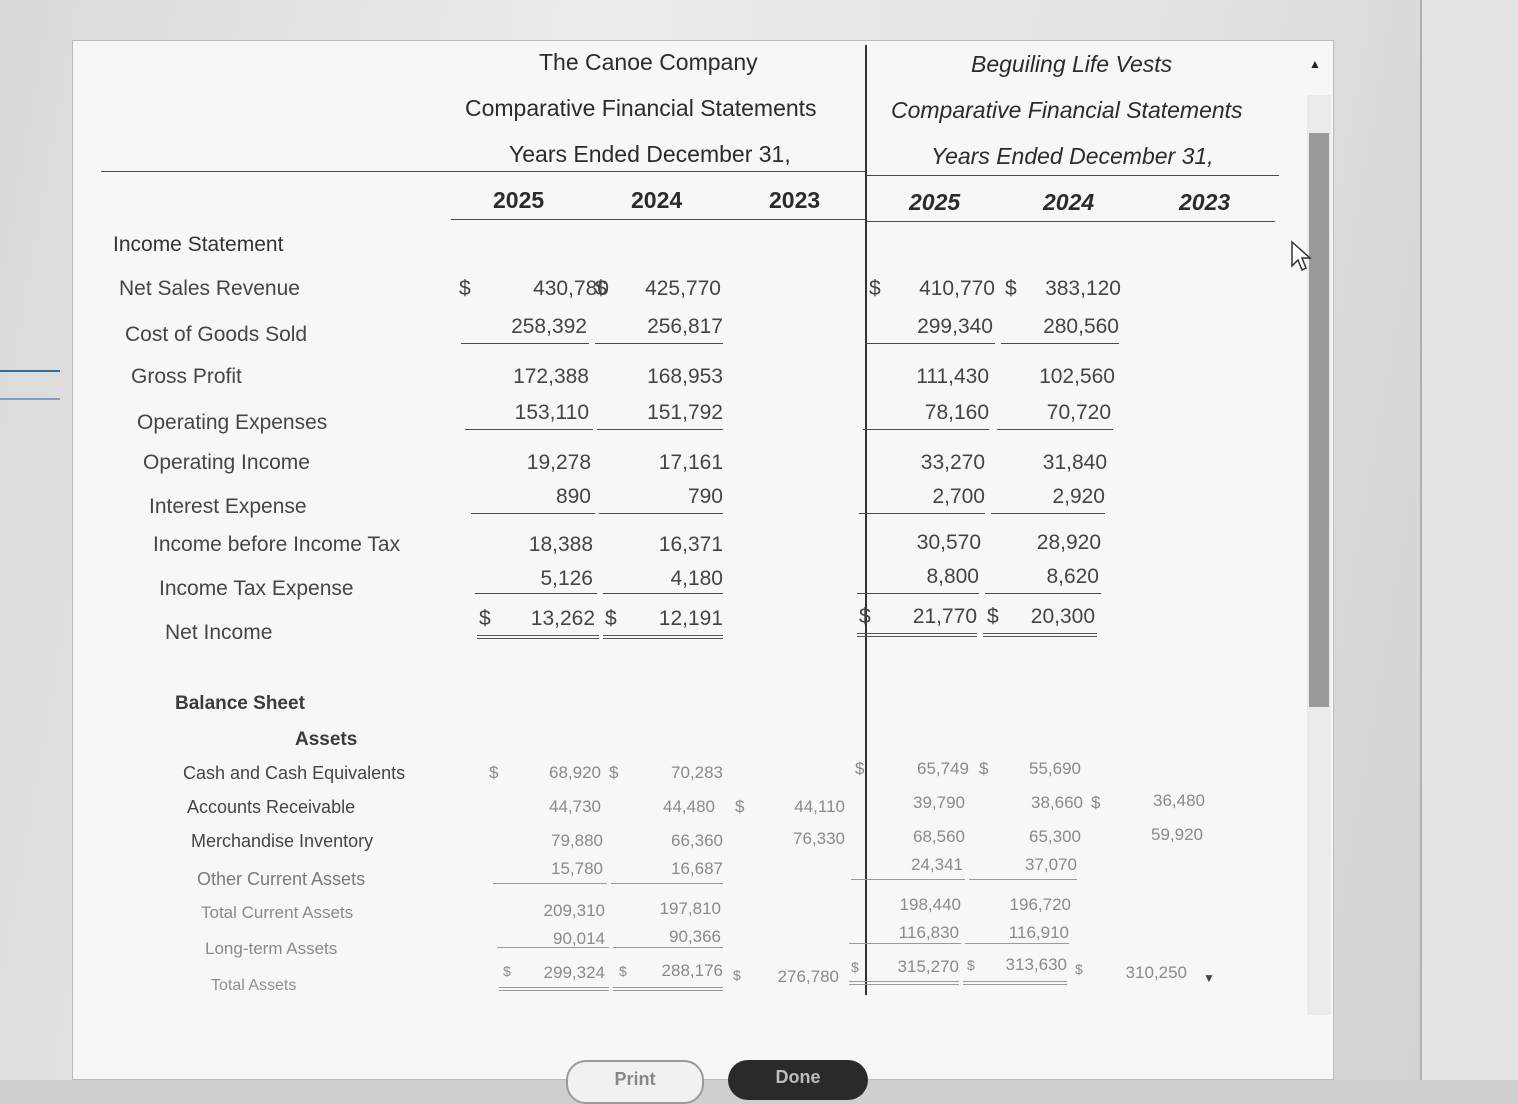 The width and height of the screenshot is (1518, 1104). Describe the element at coordinates (808, 976) in the screenshot. I see `value-cell: 276,780` at that location.